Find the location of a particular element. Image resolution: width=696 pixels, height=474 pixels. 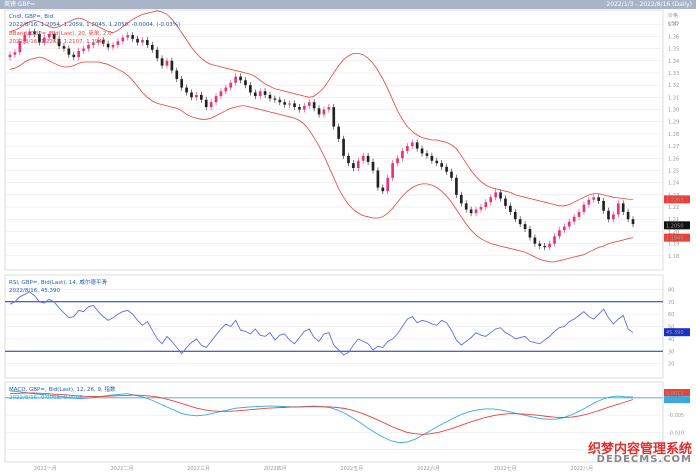

macd-value-tag: 0.0002 is located at coordinates (677, 400).